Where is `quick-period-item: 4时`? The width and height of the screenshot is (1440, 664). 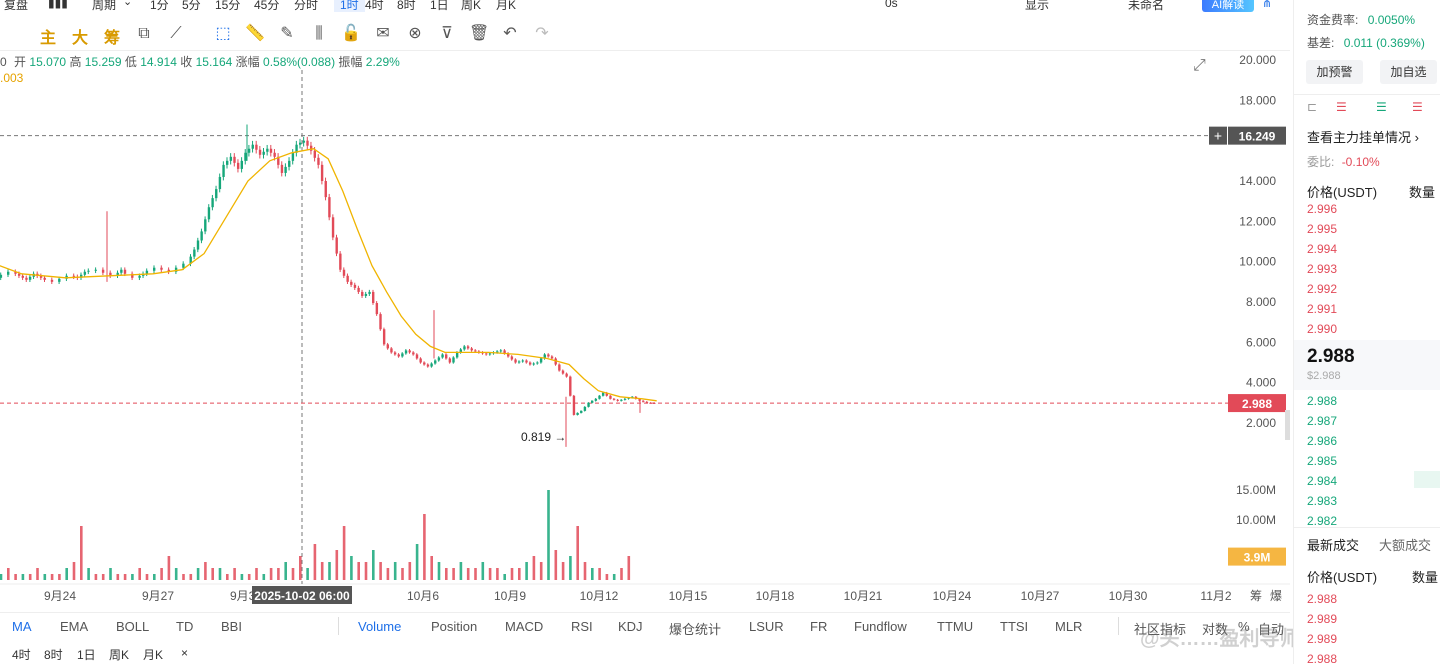
quick-period-item: 4时 is located at coordinates (21, 655).